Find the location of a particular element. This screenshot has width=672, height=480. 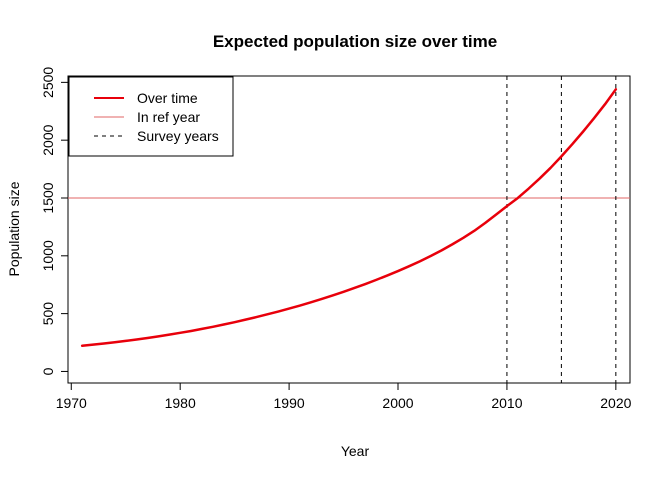

y-tick-label: 1500 is located at coordinates (48, 197).